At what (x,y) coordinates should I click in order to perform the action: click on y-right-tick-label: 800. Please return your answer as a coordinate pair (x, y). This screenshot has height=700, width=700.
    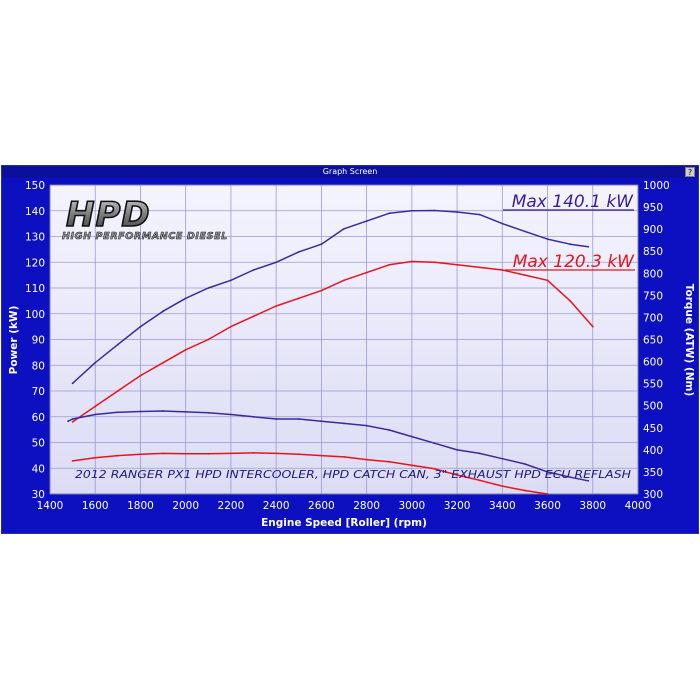
    Looking at the image, I should click on (653, 274).